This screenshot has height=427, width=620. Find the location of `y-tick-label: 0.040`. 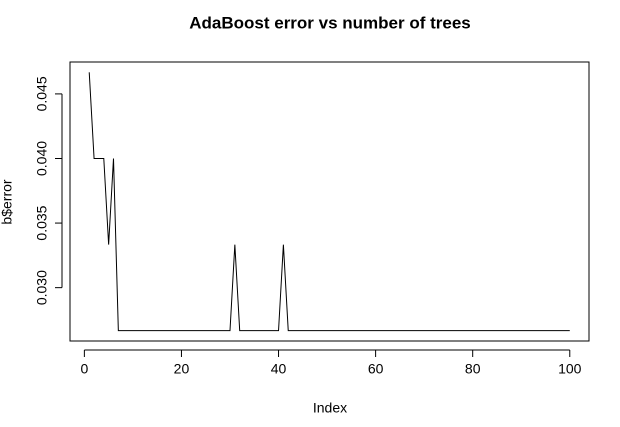

y-tick-label: 0.040 is located at coordinates (42, 158).